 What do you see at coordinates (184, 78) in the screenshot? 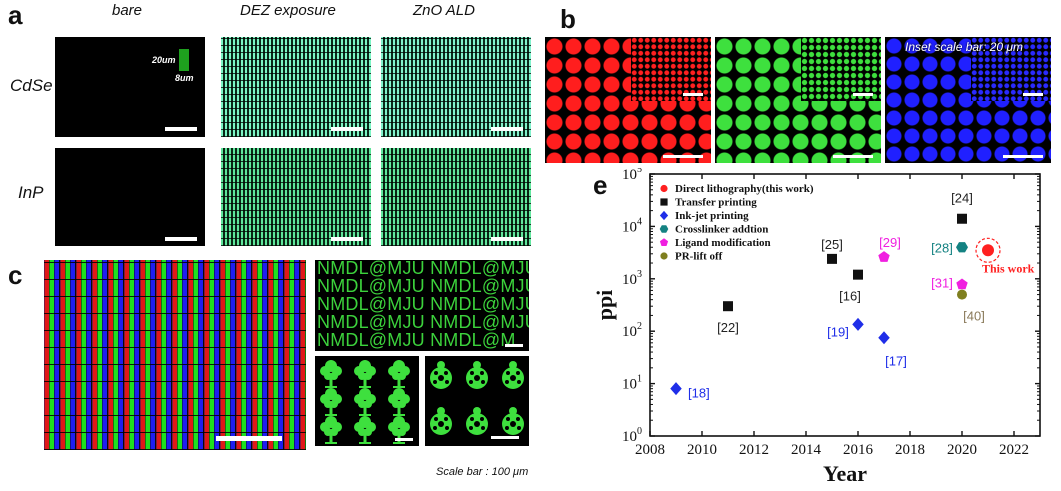
I see `dim-height-label: 8um` at bounding box center [184, 78].